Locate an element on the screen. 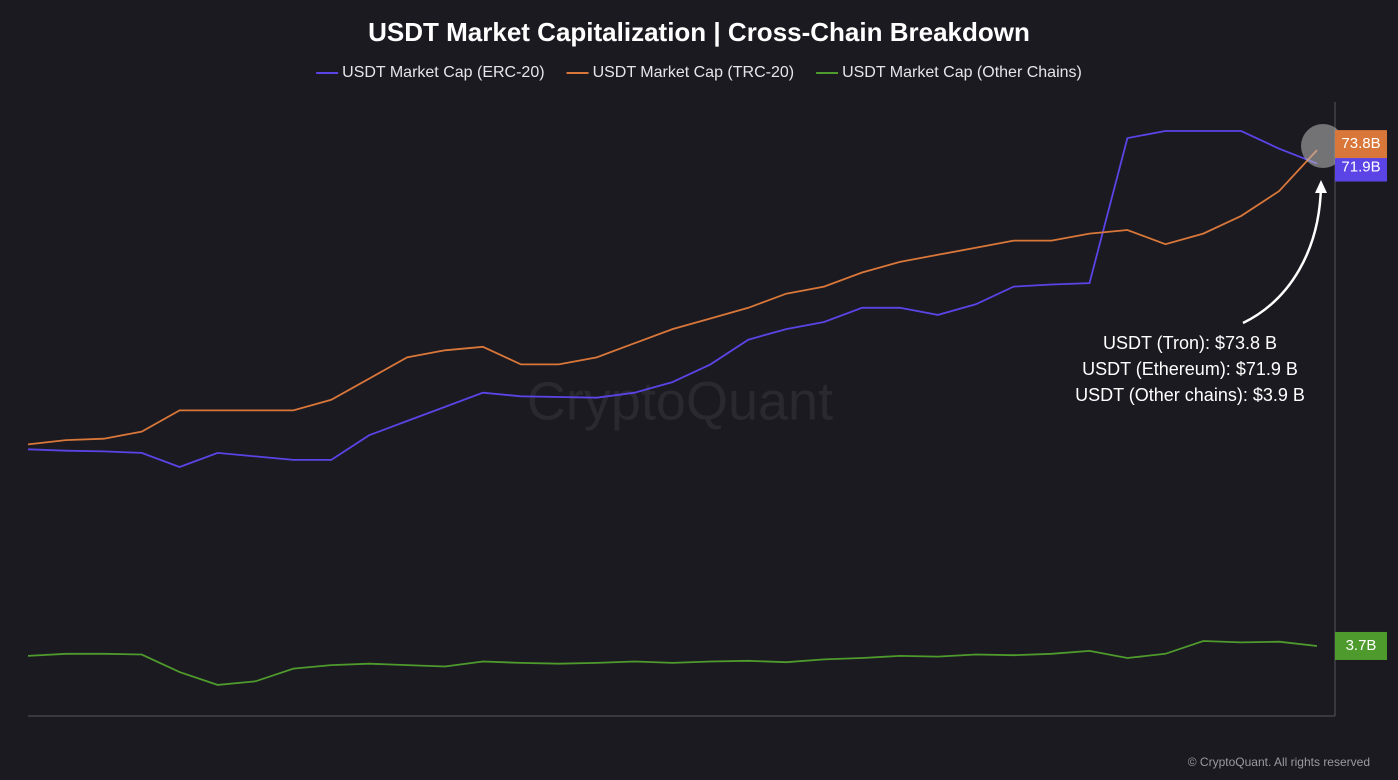  annotation-line: USDT (Ethereum): $71.9 B is located at coordinates (1190, 369).